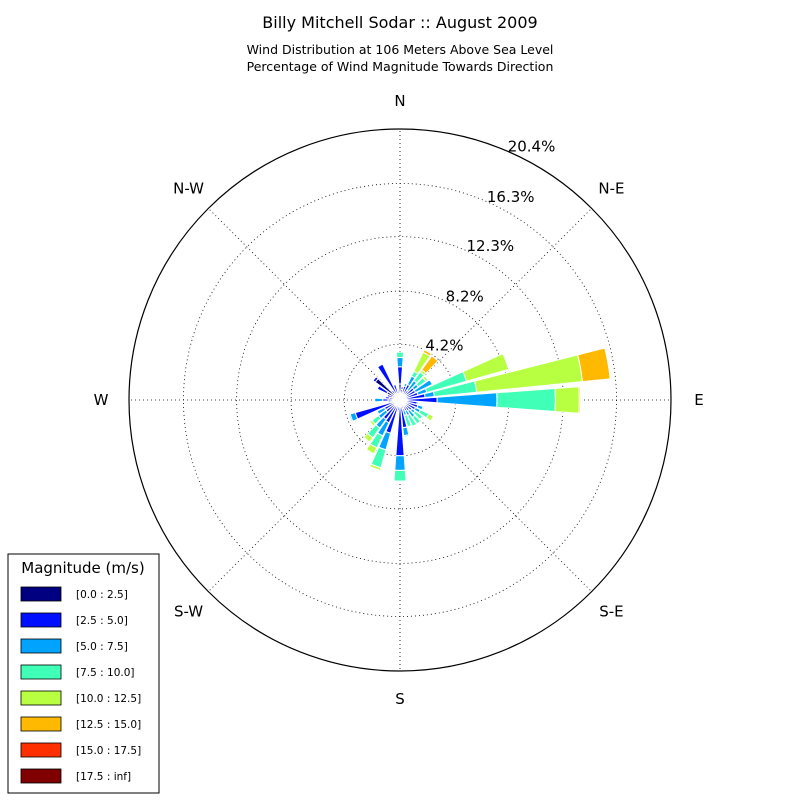 The image size is (800, 800). What do you see at coordinates (465, 296) in the screenshot?
I see `radial-tick-label: 8.2%` at bounding box center [465, 296].